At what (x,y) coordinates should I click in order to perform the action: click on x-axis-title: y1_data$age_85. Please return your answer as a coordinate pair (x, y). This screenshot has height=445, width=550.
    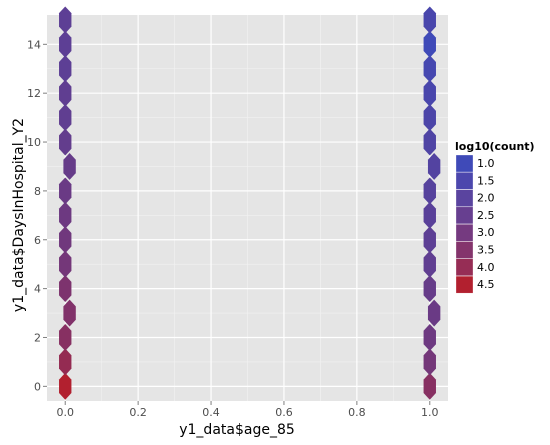
    Looking at the image, I should click on (237, 430).